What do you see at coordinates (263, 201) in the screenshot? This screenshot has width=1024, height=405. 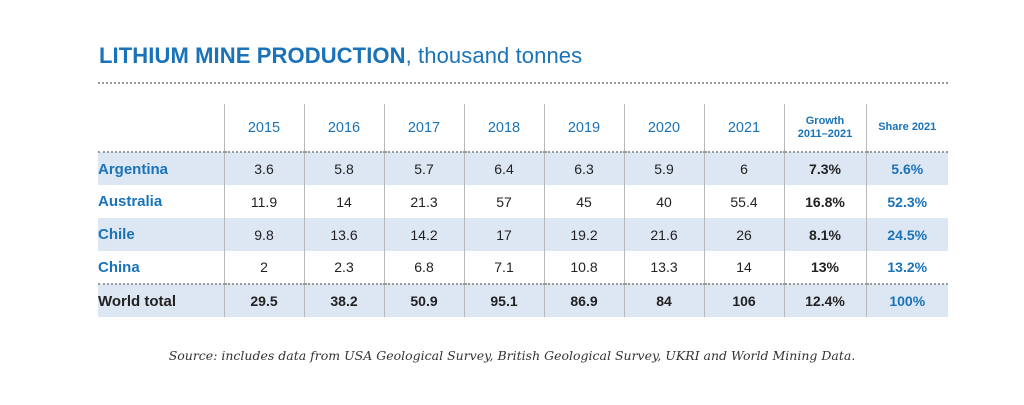 I see `table-cell: 11.9` at bounding box center [263, 201].